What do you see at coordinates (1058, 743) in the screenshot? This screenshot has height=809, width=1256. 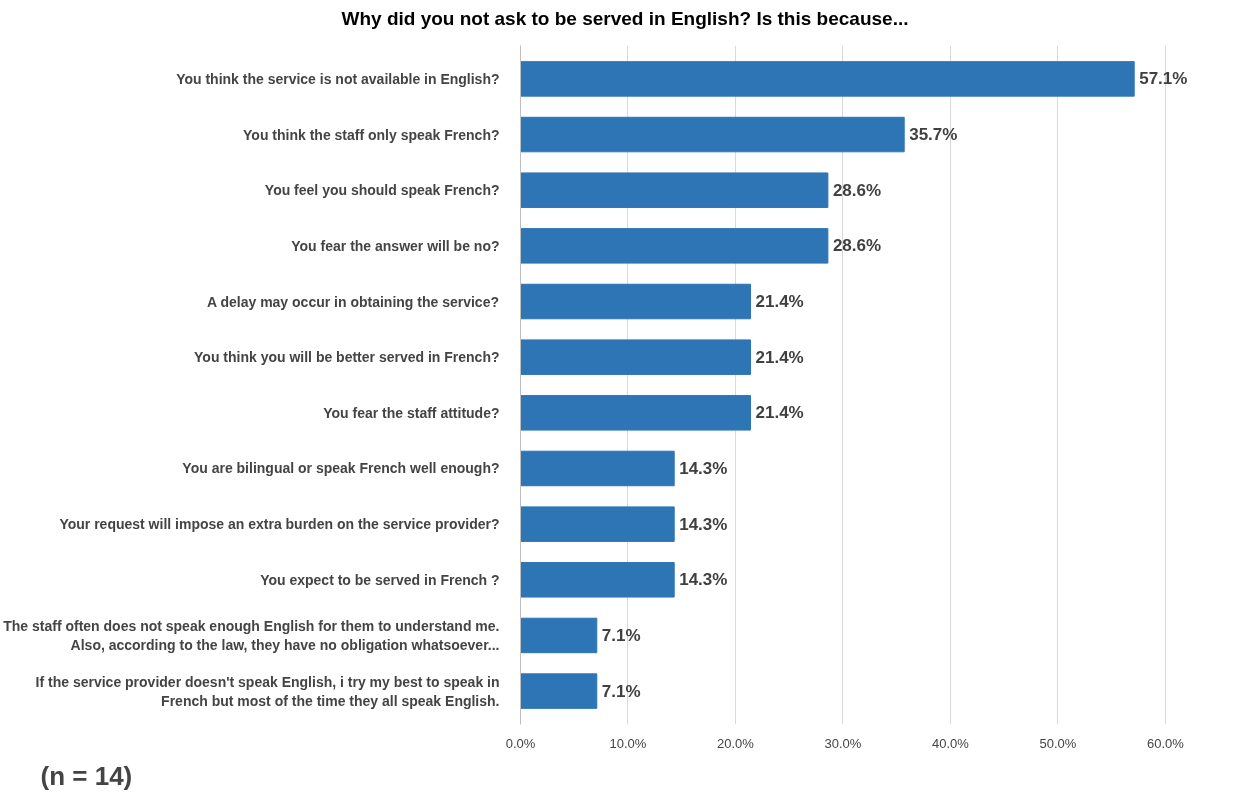 I see `x-tick-label: 50.0%` at bounding box center [1058, 743].